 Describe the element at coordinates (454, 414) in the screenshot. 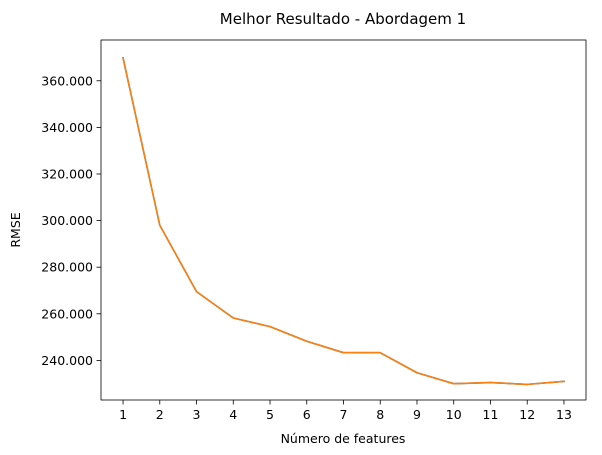

I see `x-tick-label: 10` at that location.